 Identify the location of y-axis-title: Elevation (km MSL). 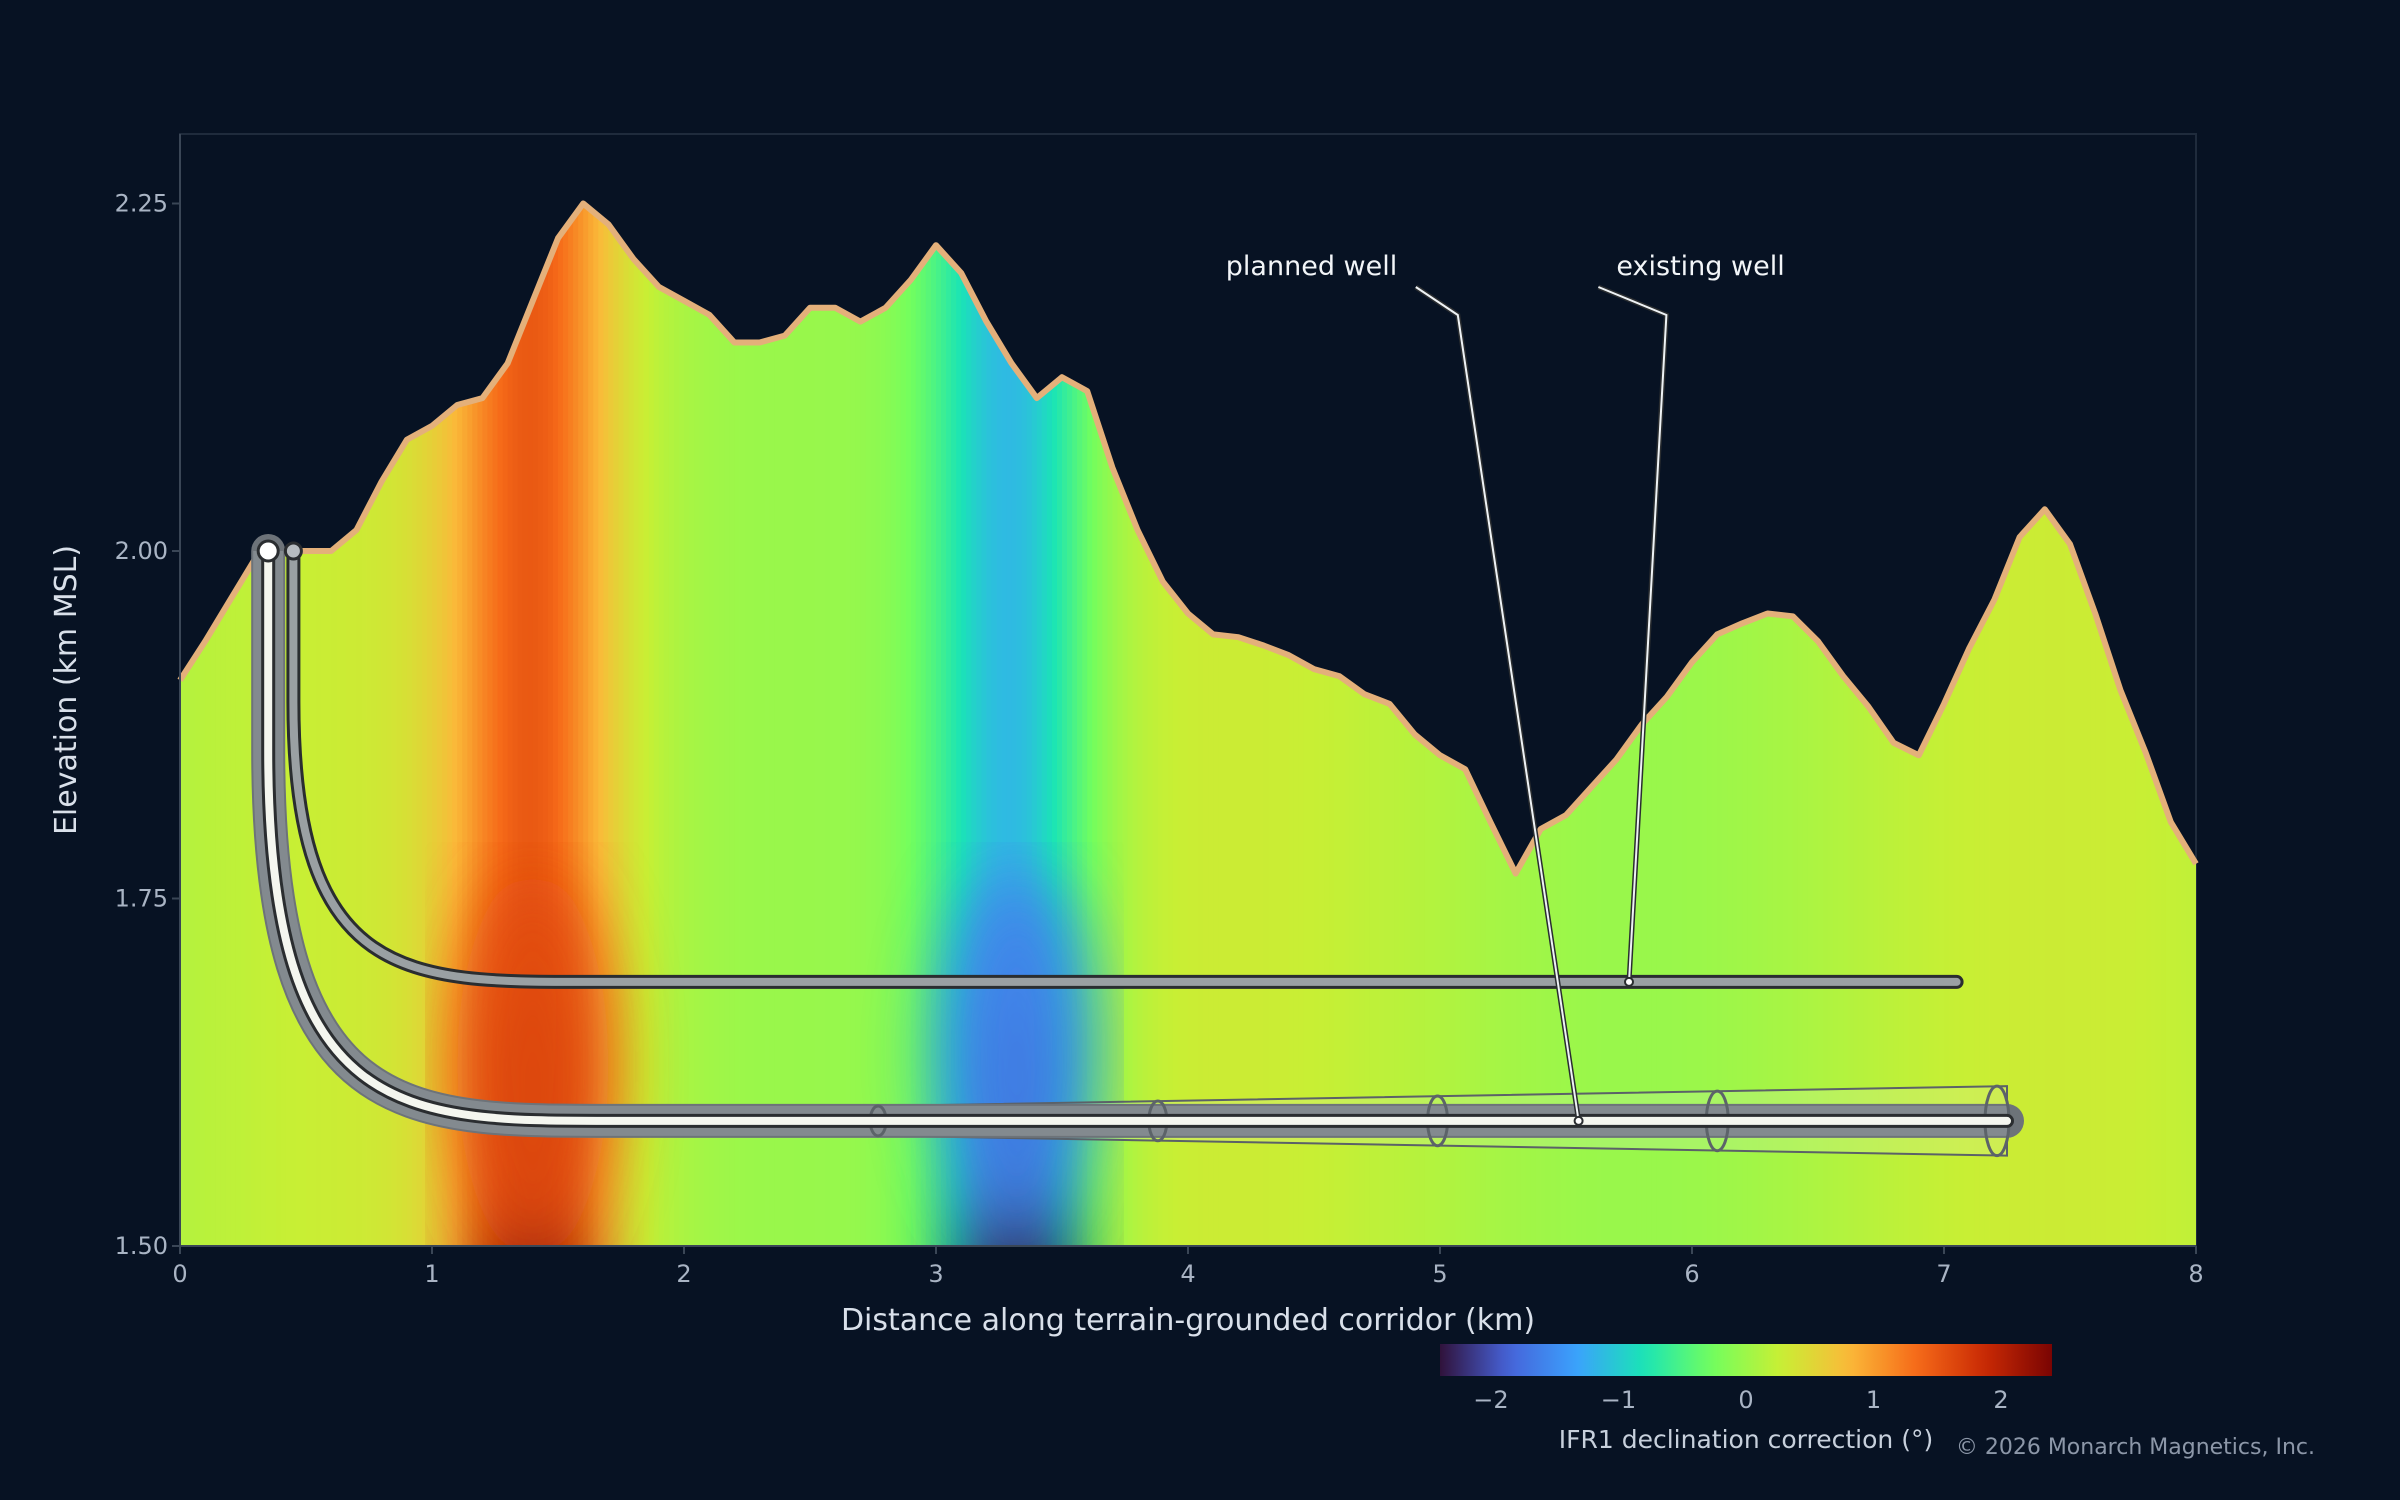
(66, 690).